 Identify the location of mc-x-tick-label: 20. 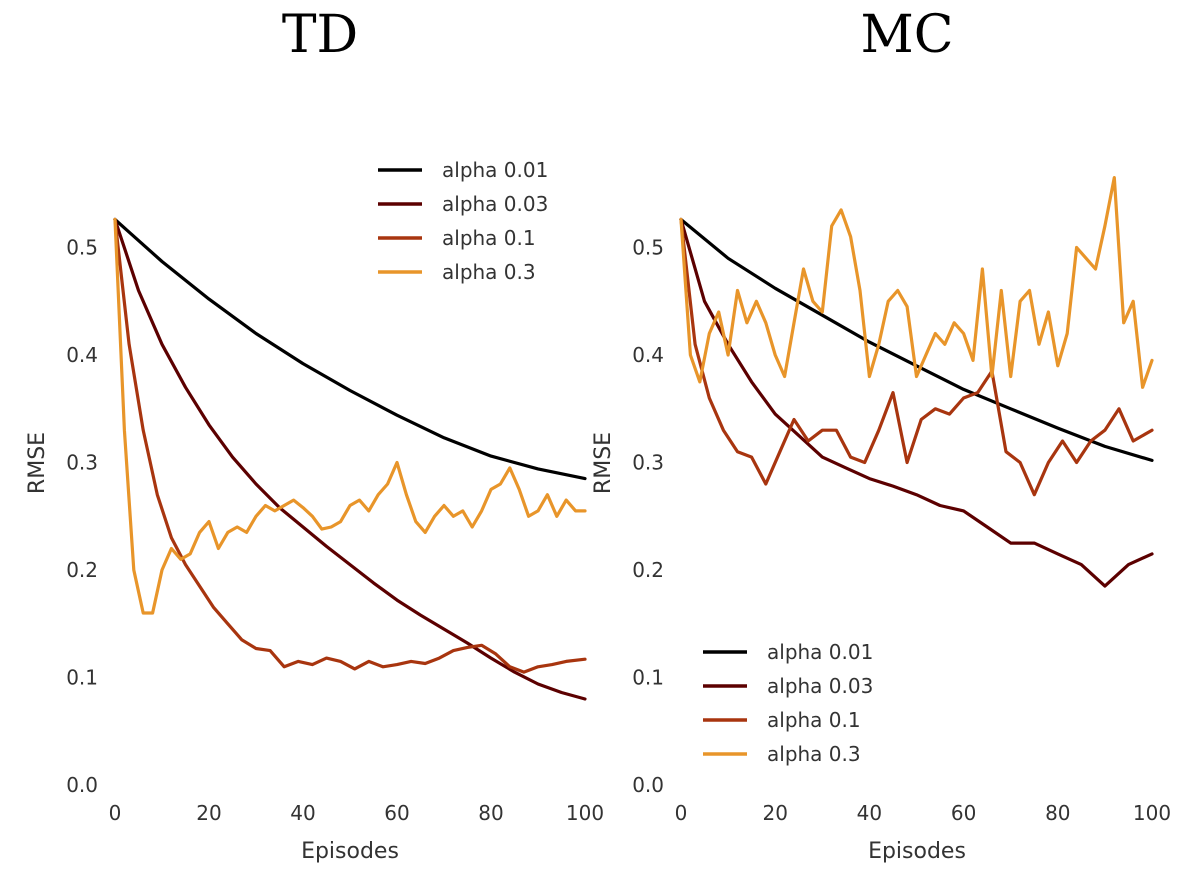
(774, 813).